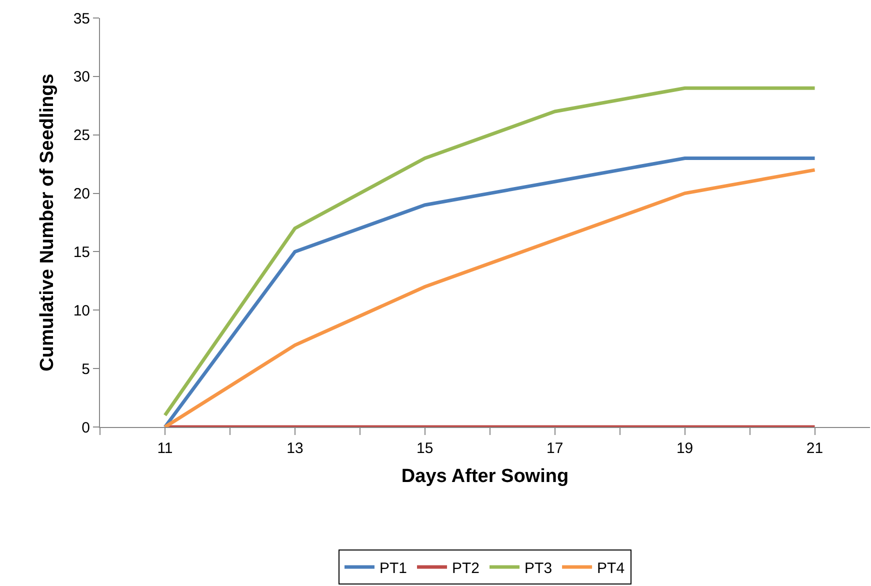 The image size is (871, 586). Describe the element at coordinates (165, 448) in the screenshot. I see `x-tick-label: 11` at that location.